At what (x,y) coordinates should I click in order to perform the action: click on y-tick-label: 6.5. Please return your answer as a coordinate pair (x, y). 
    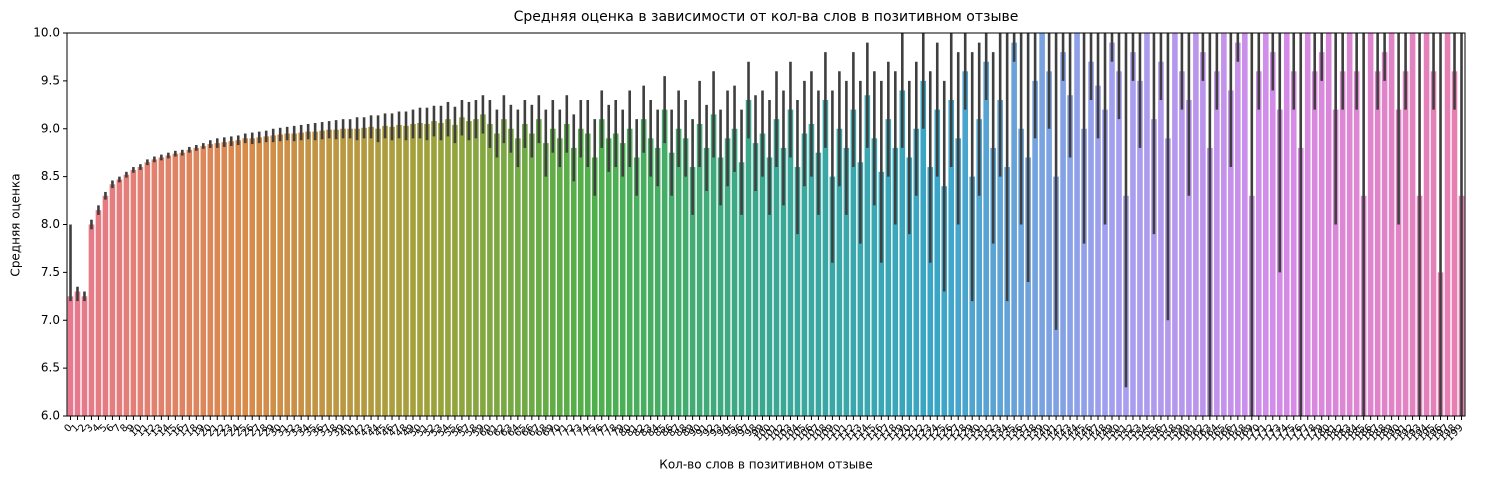
    Looking at the image, I should click on (50, 368).